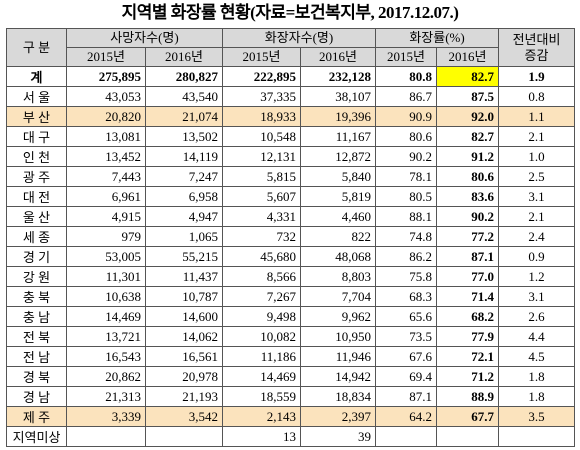  What do you see at coordinates (184, 96) in the screenshot?
I see `value-cell: 43,540` at bounding box center [184, 96].